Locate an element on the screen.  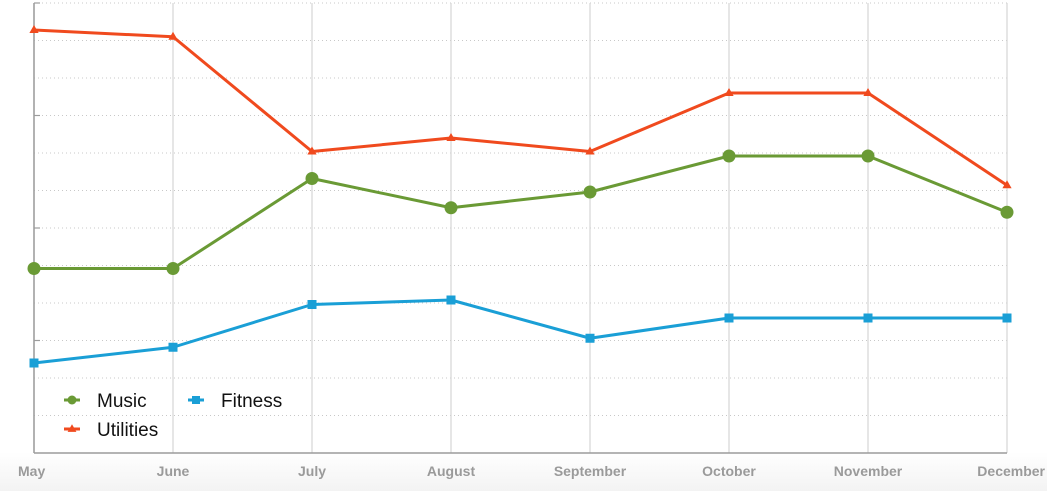
x-tick-label: May is located at coordinates (31, 471).